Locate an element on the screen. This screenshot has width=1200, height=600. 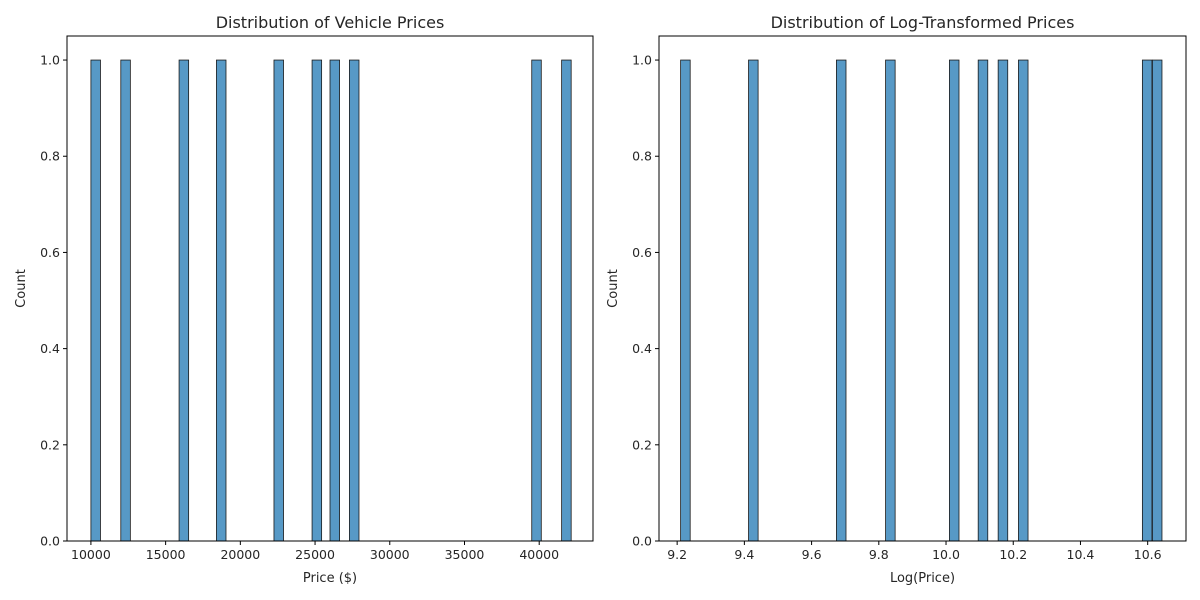
x-ticks: 9.2 9.4 9.6 9.8 10.0 10.2 10.4 10.6 is located at coordinates (914, 551).